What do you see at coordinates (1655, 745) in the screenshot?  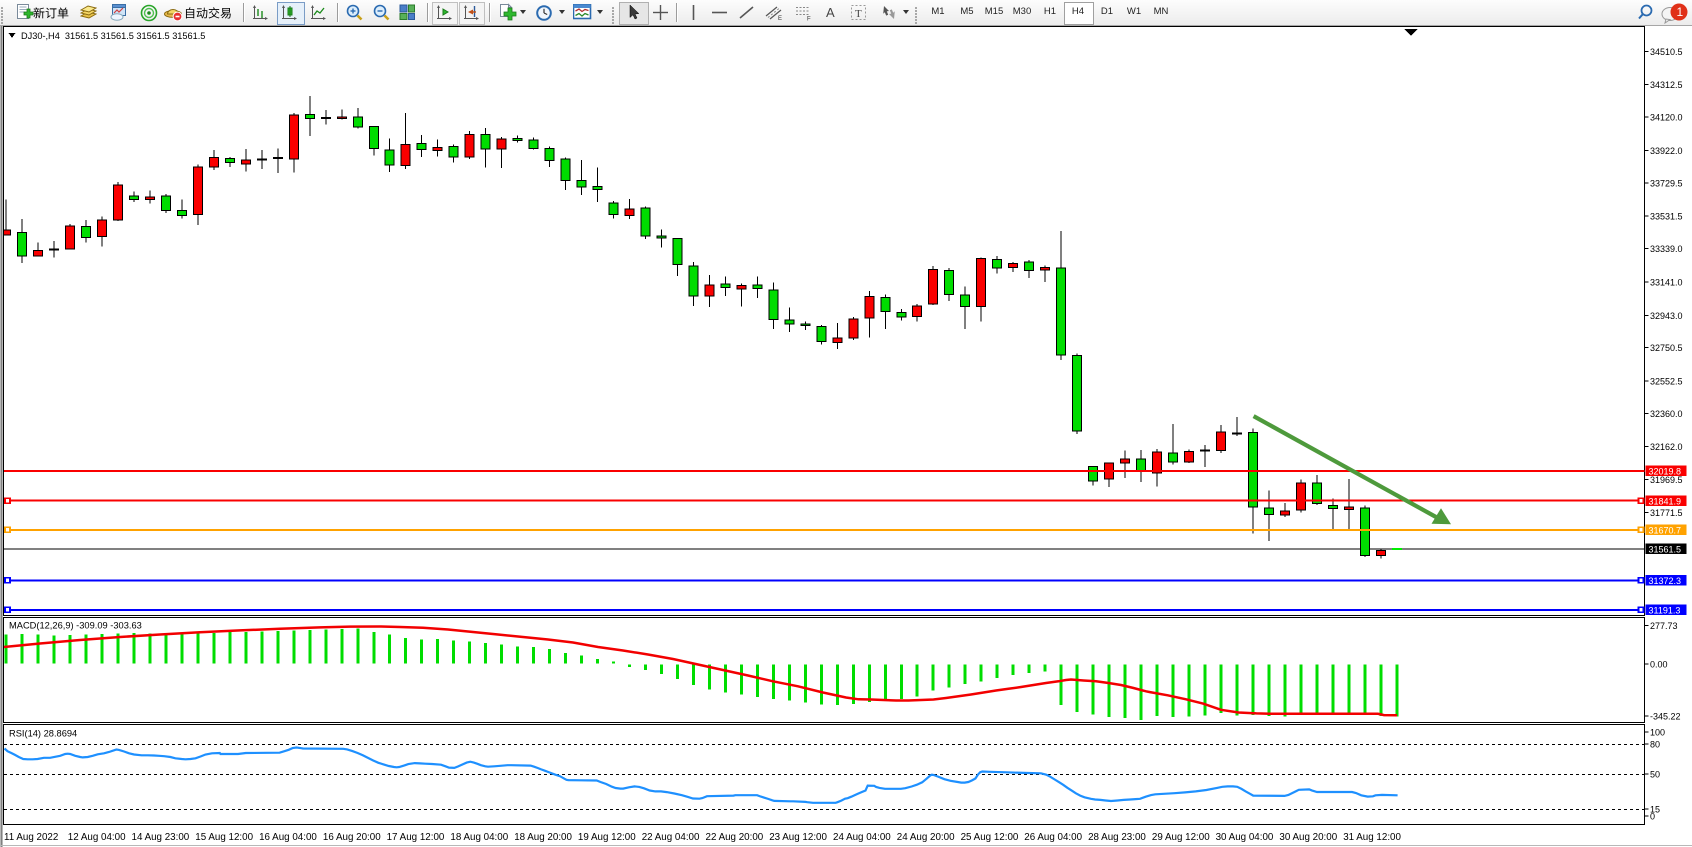 I see `svg-text: 80` at bounding box center [1655, 745].